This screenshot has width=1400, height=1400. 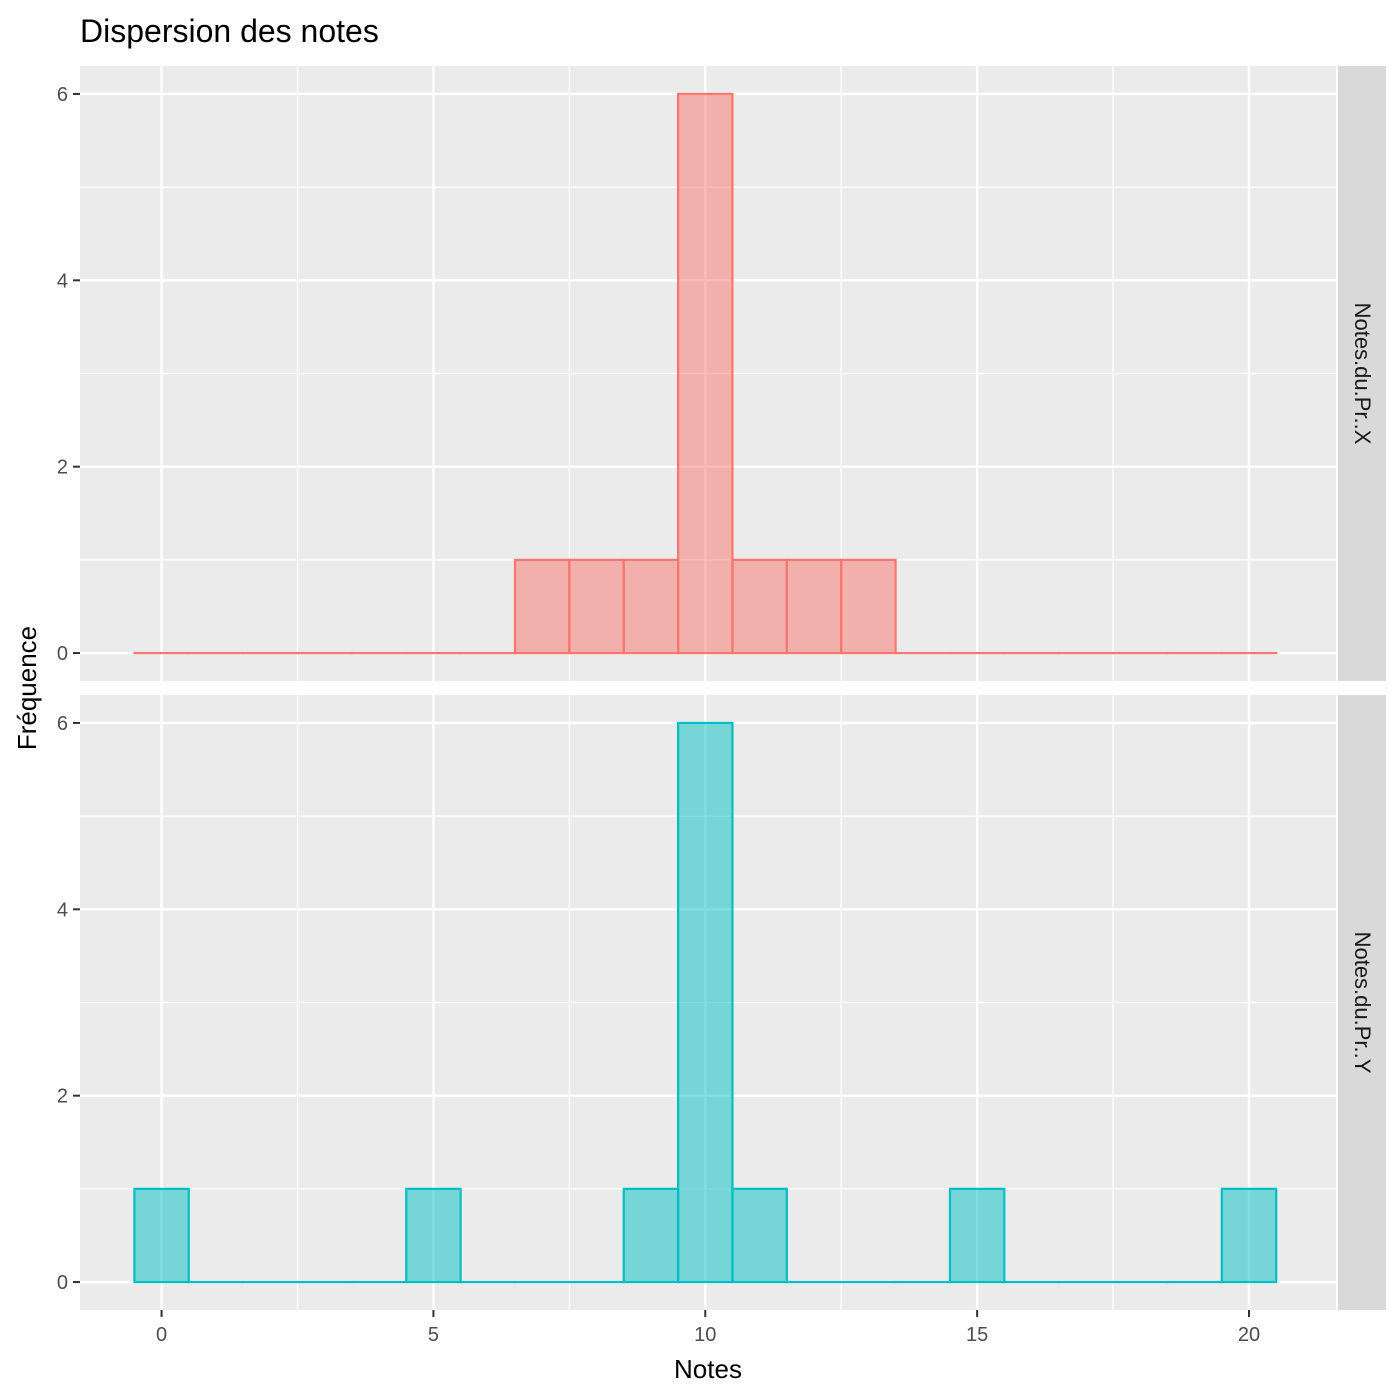 I want to click on y-axis-title: Fréquence, so click(x=27, y=688).